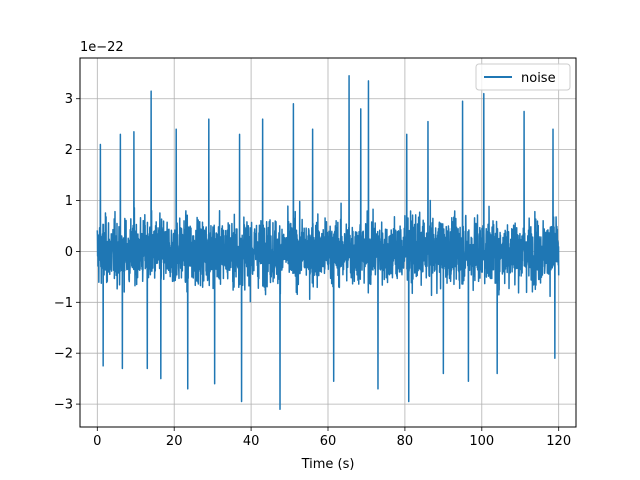 The height and width of the screenshot is (480, 640). What do you see at coordinates (405, 441) in the screenshot?
I see `x-tick-label: 80` at bounding box center [405, 441].